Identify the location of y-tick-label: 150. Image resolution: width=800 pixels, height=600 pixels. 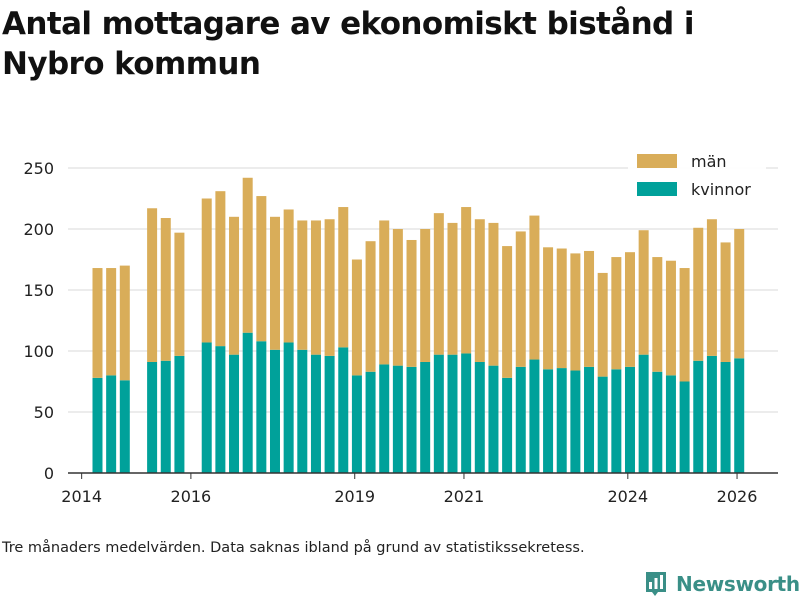
(38, 290).